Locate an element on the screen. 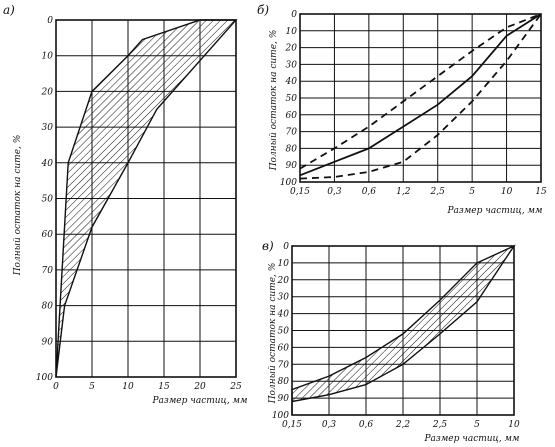 Image resolution: width=555 pixels, height=447 pixels. y-tick-label-b-0: 0 is located at coordinates (294, 15).